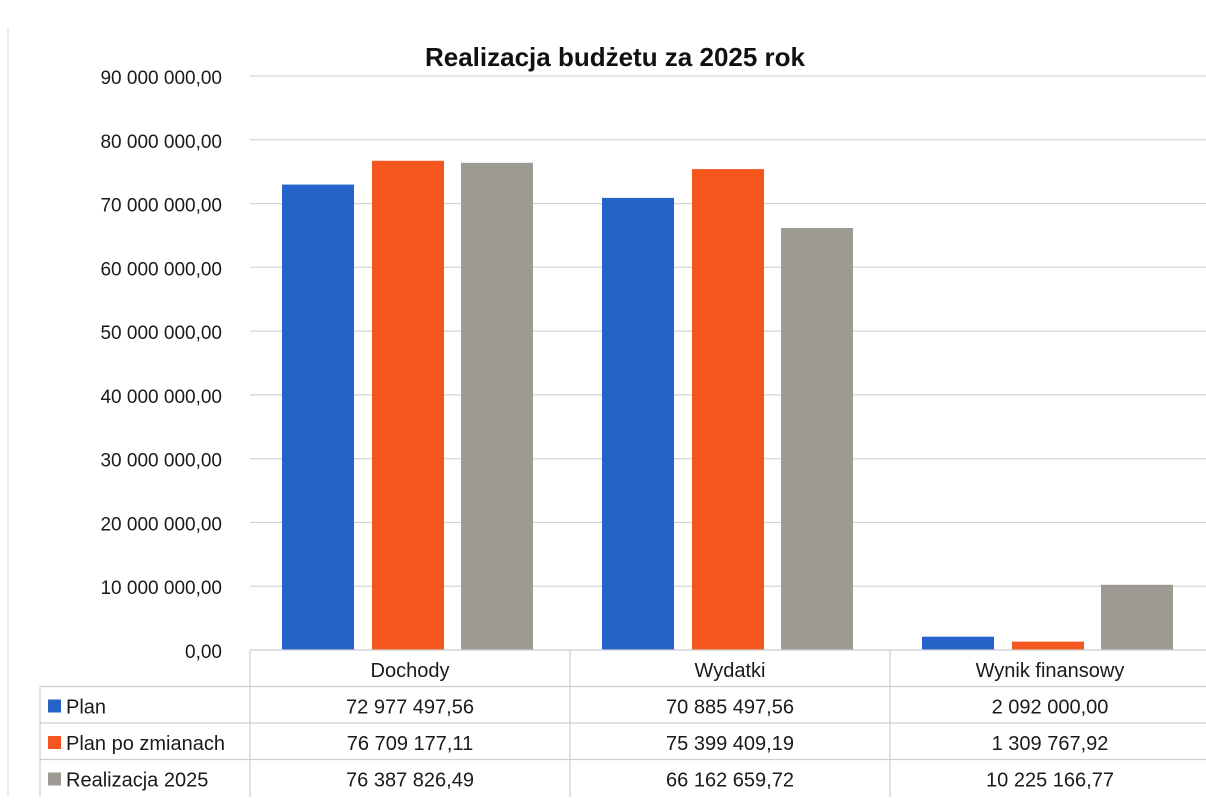  Describe the element at coordinates (410, 671) in the screenshot. I see `category-label: Dochody` at that location.